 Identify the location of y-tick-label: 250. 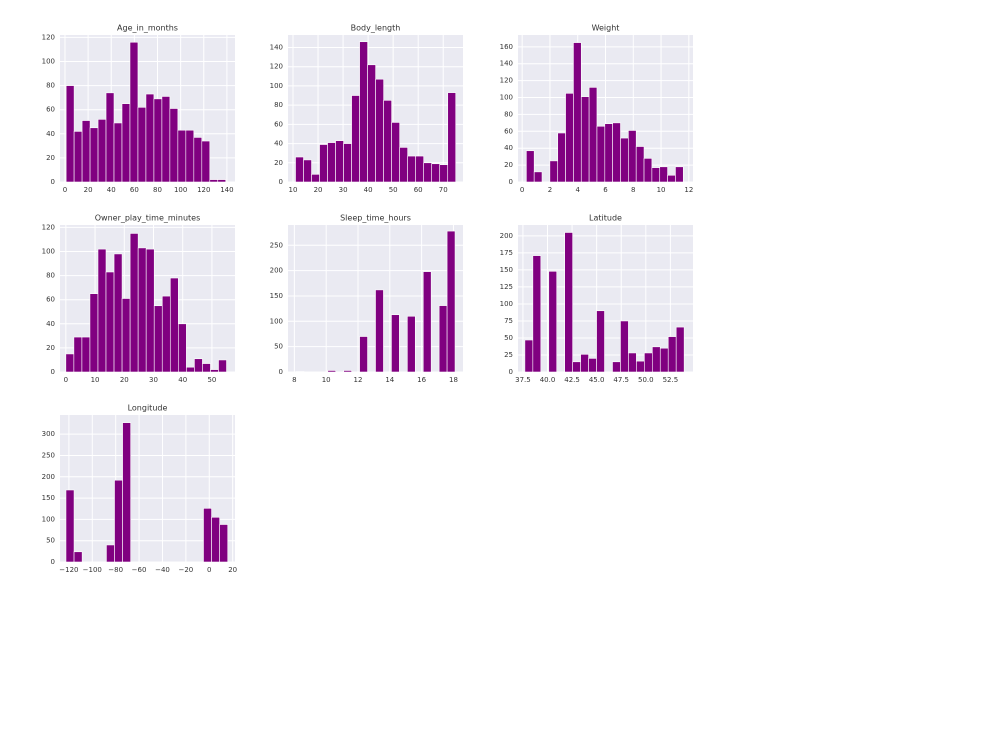
(48, 455).